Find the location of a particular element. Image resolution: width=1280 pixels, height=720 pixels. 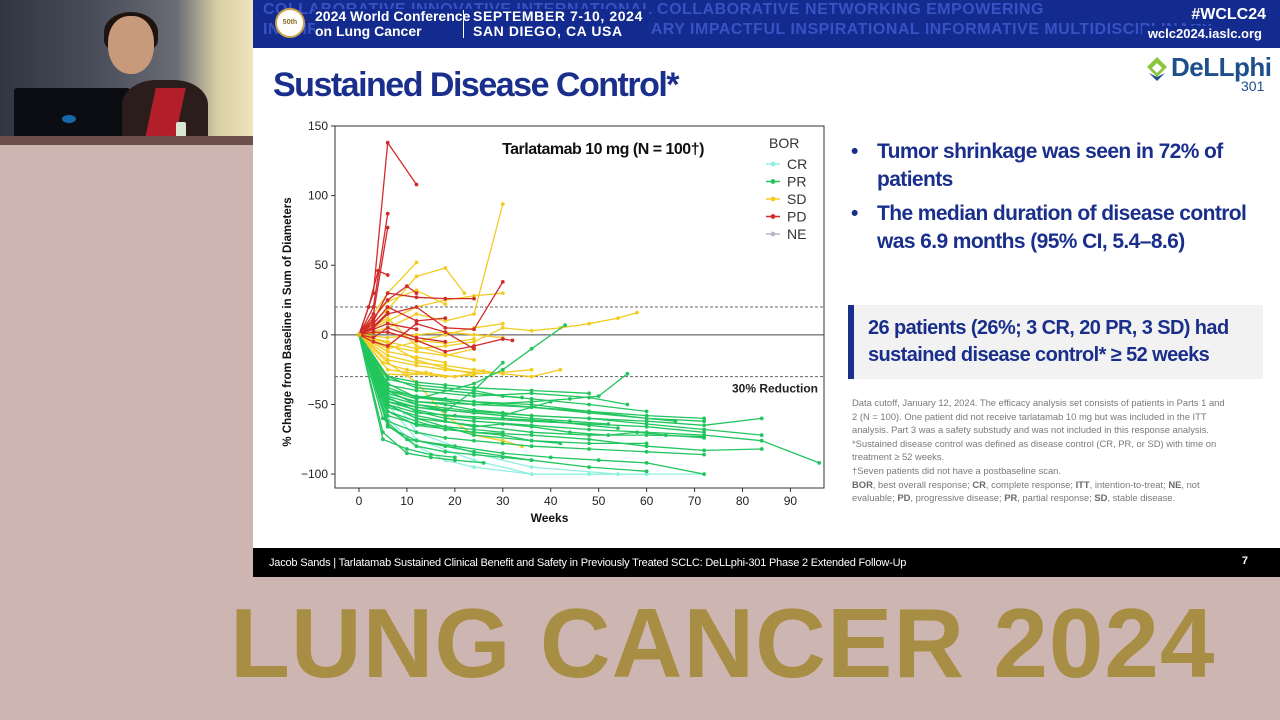

reference-line-label: 30% Reduction is located at coordinates (775, 389).